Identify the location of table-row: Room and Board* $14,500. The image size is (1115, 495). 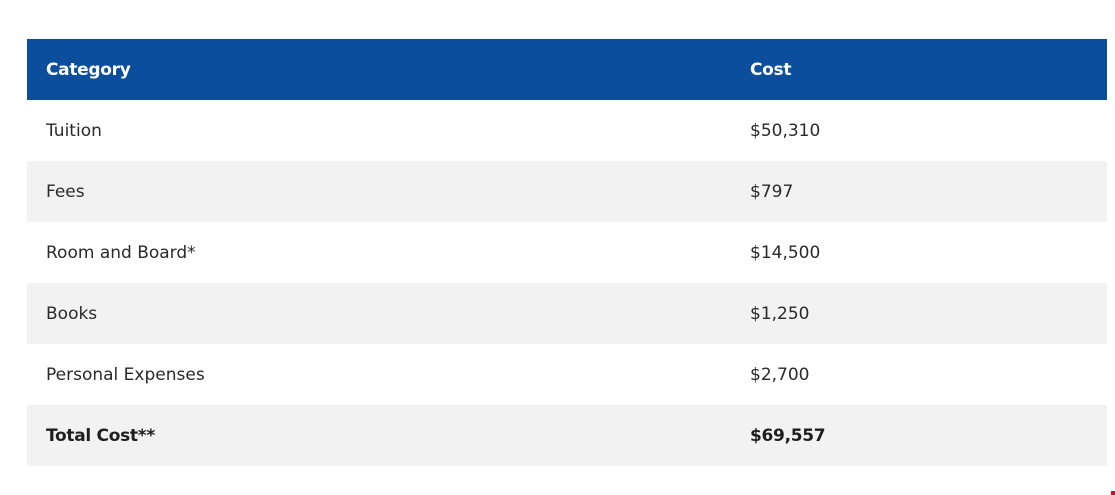
(567, 252).